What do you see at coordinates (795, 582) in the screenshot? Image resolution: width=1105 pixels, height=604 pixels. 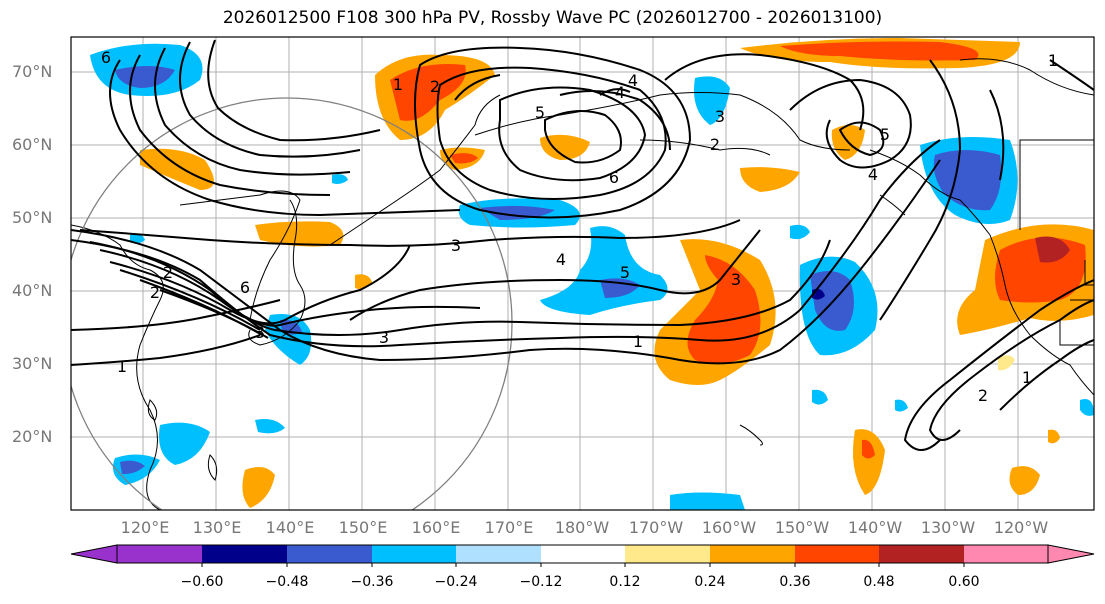 I see `colorbar-tick-label: 0.36` at bounding box center [795, 582].